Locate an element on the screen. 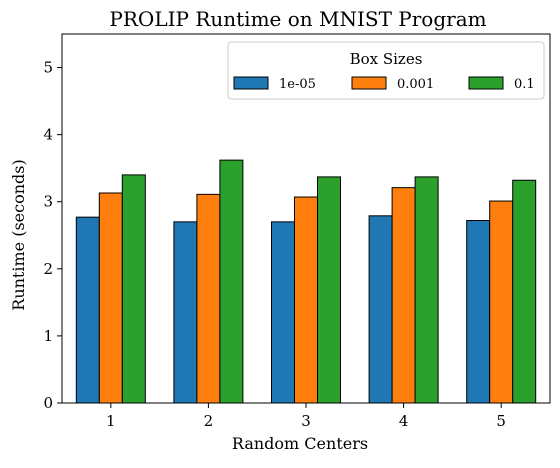 Image resolution: width=560 pixels, height=468 pixels. x-tick-label-5: 5 is located at coordinates (501, 421).